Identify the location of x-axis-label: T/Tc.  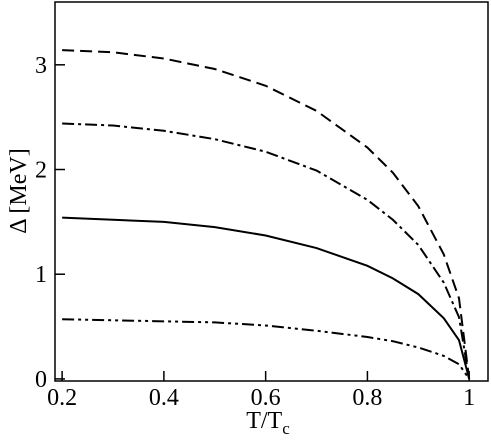
(268, 422).